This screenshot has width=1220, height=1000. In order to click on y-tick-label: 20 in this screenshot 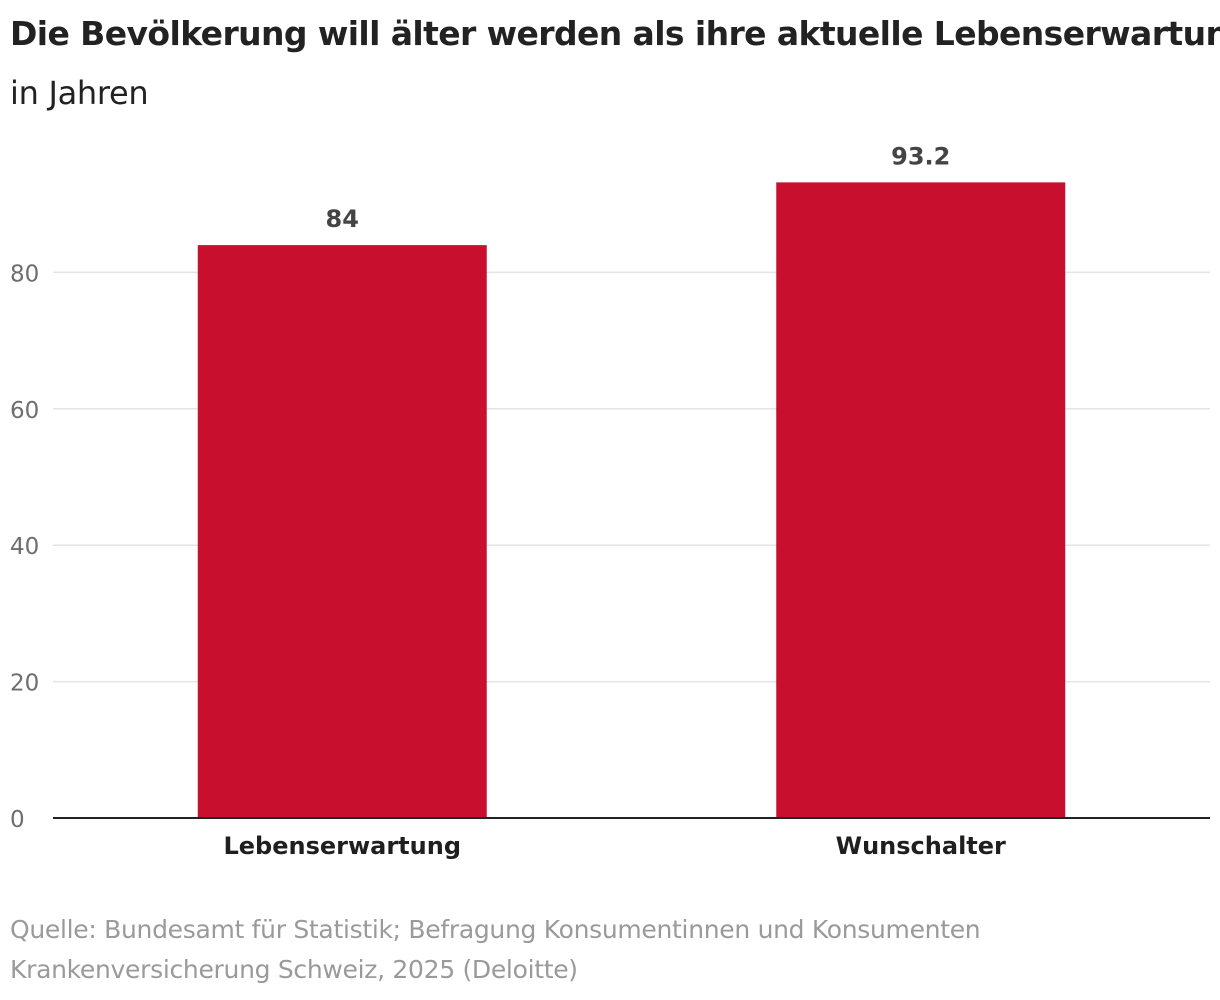, I will do `click(24, 684)`.